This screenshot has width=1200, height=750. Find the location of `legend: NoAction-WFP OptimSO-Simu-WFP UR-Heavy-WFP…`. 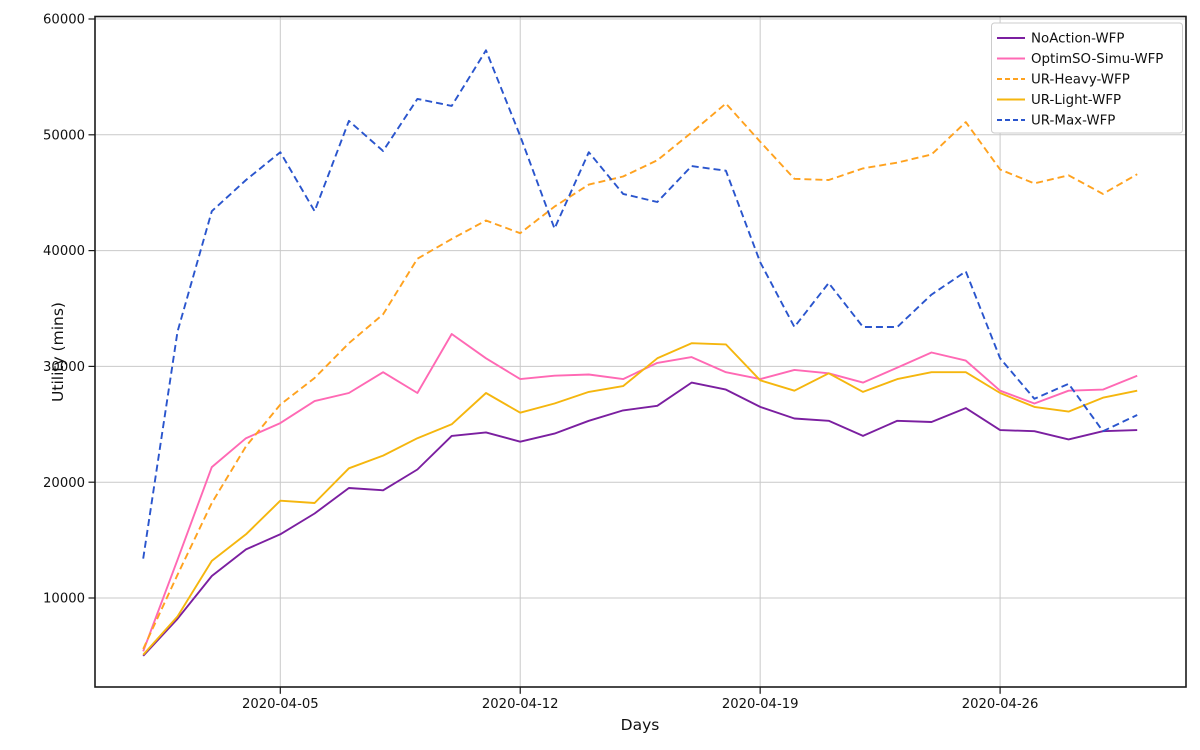

legend: NoAction-WFP OptimSO-Simu-WFP UR-Heavy-WFP… is located at coordinates (1087, 78).